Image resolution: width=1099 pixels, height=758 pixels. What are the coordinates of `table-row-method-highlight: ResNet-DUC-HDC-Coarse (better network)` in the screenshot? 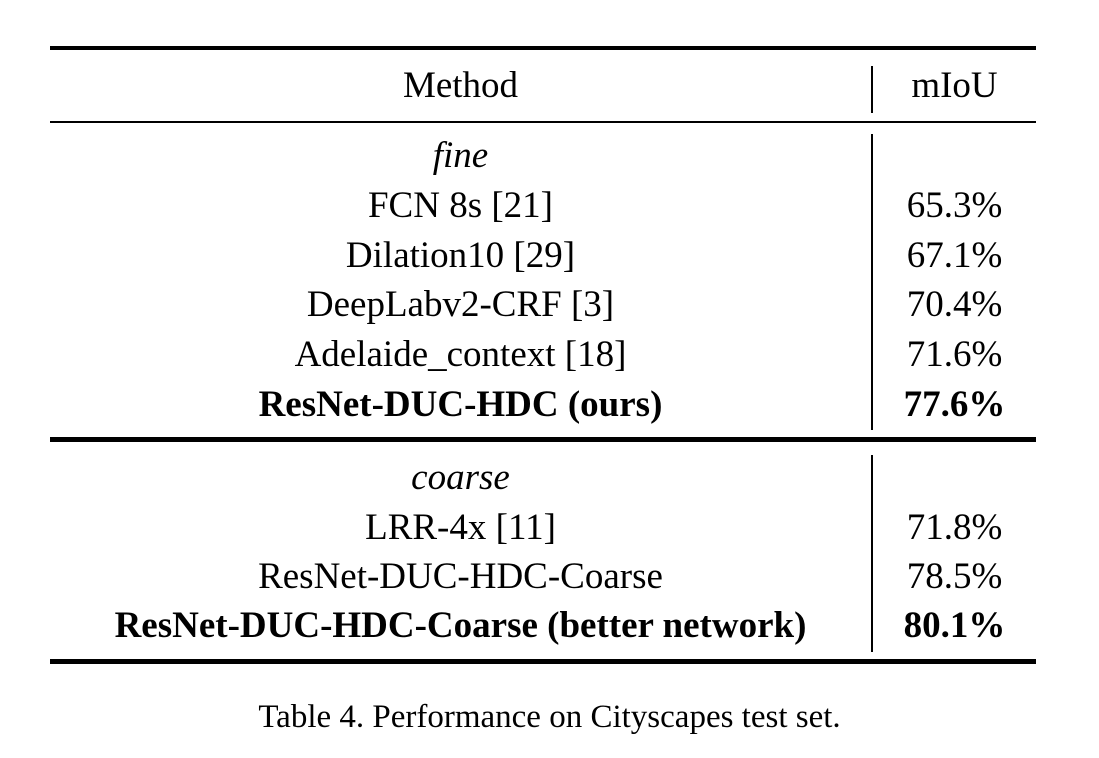 It's located at (460, 625).